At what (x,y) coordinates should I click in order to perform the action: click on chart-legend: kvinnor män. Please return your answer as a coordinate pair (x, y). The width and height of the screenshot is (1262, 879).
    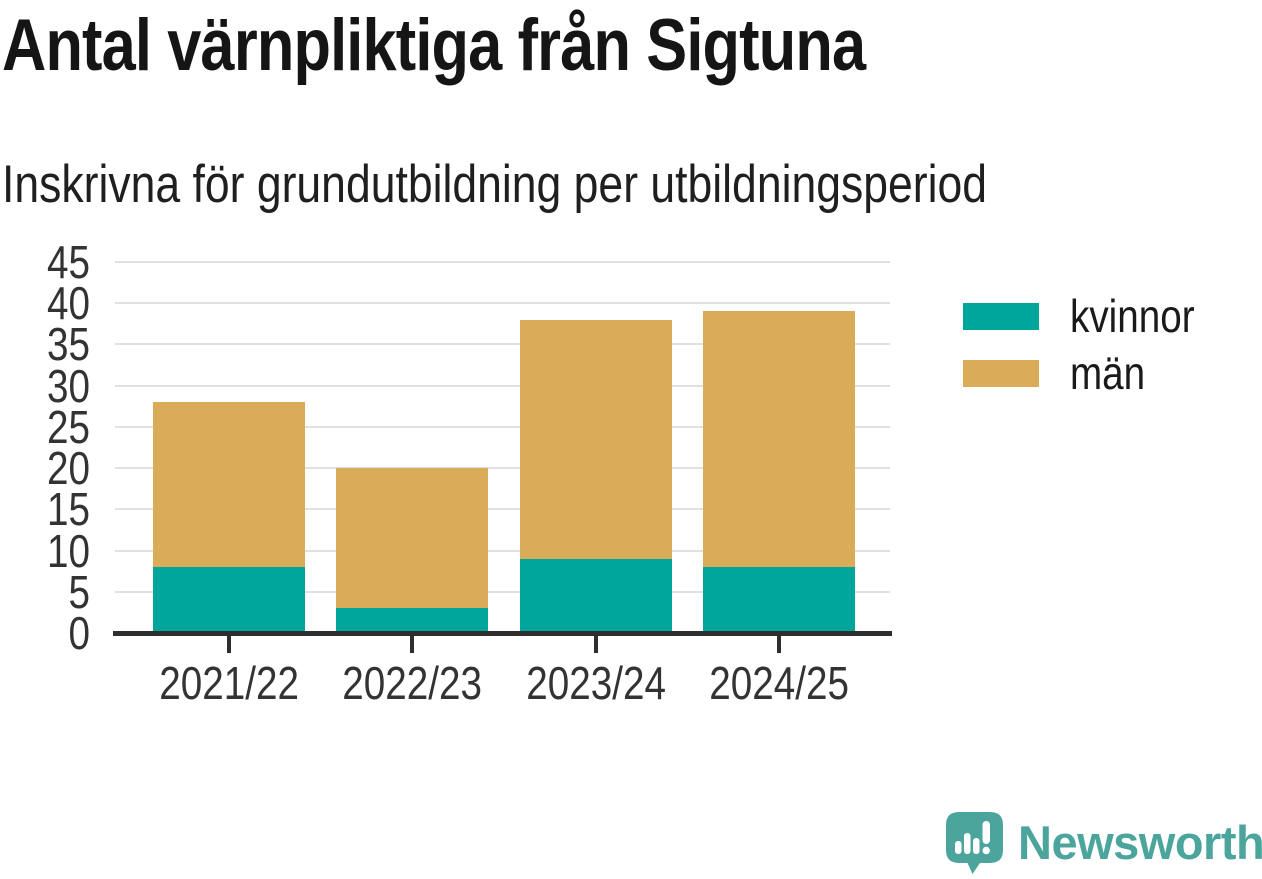
    Looking at the image, I should click on (1090, 350).